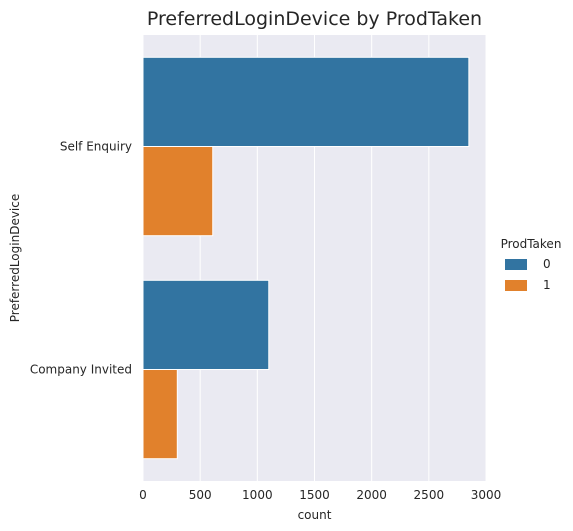  Describe the element at coordinates (531, 264) in the screenshot. I see `legend: ProdTaken 0 1` at that location.